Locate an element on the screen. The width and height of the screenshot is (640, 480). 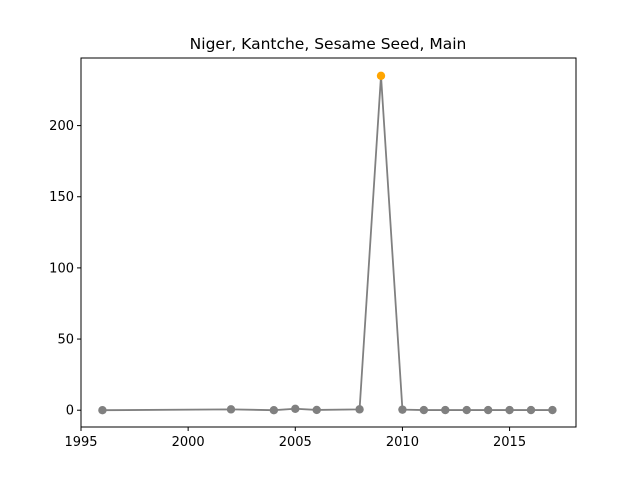
y-tick-label: 150 is located at coordinates (61, 197).